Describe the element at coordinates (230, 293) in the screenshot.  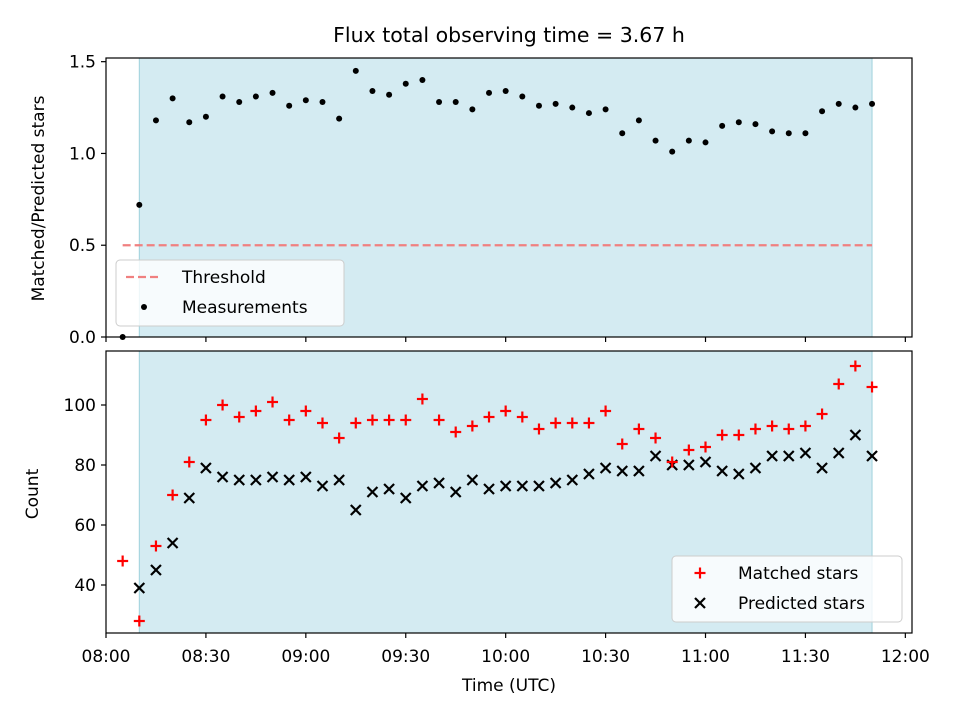
I see `legend-box` at that location.